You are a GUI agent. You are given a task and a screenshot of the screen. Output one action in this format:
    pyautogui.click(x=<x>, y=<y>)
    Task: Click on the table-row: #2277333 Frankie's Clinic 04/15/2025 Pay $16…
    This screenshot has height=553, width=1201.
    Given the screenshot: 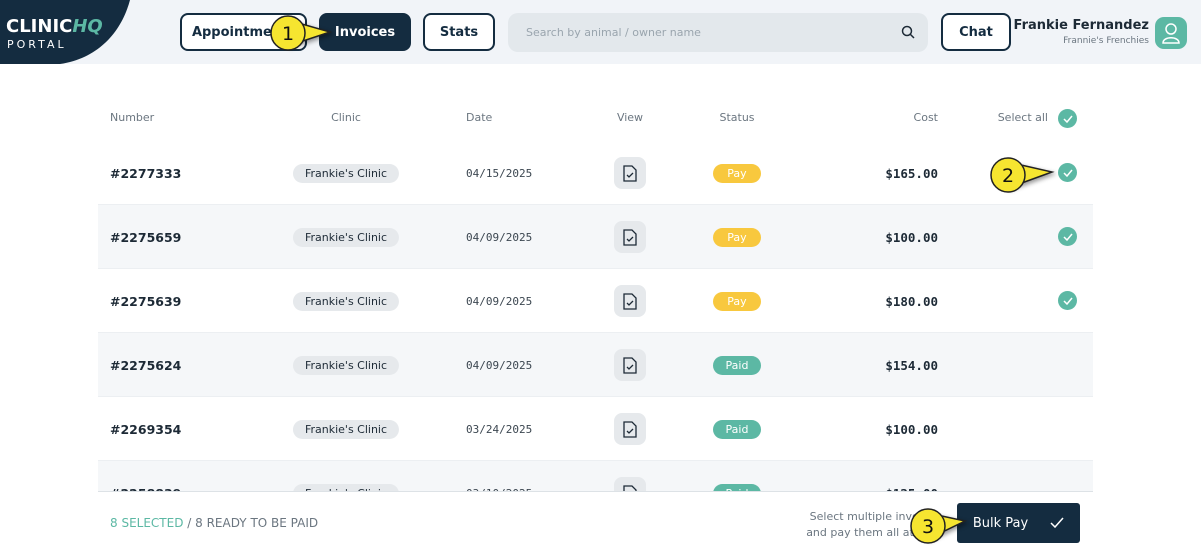 What is the action you would take?
    pyautogui.click(x=595, y=173)
    